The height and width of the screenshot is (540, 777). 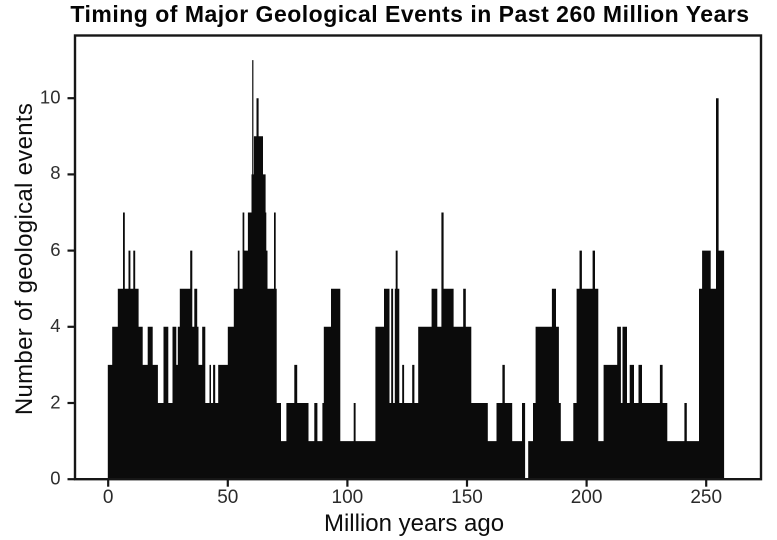 I want to click on svg-text: 200, so click(x=587, y=497).